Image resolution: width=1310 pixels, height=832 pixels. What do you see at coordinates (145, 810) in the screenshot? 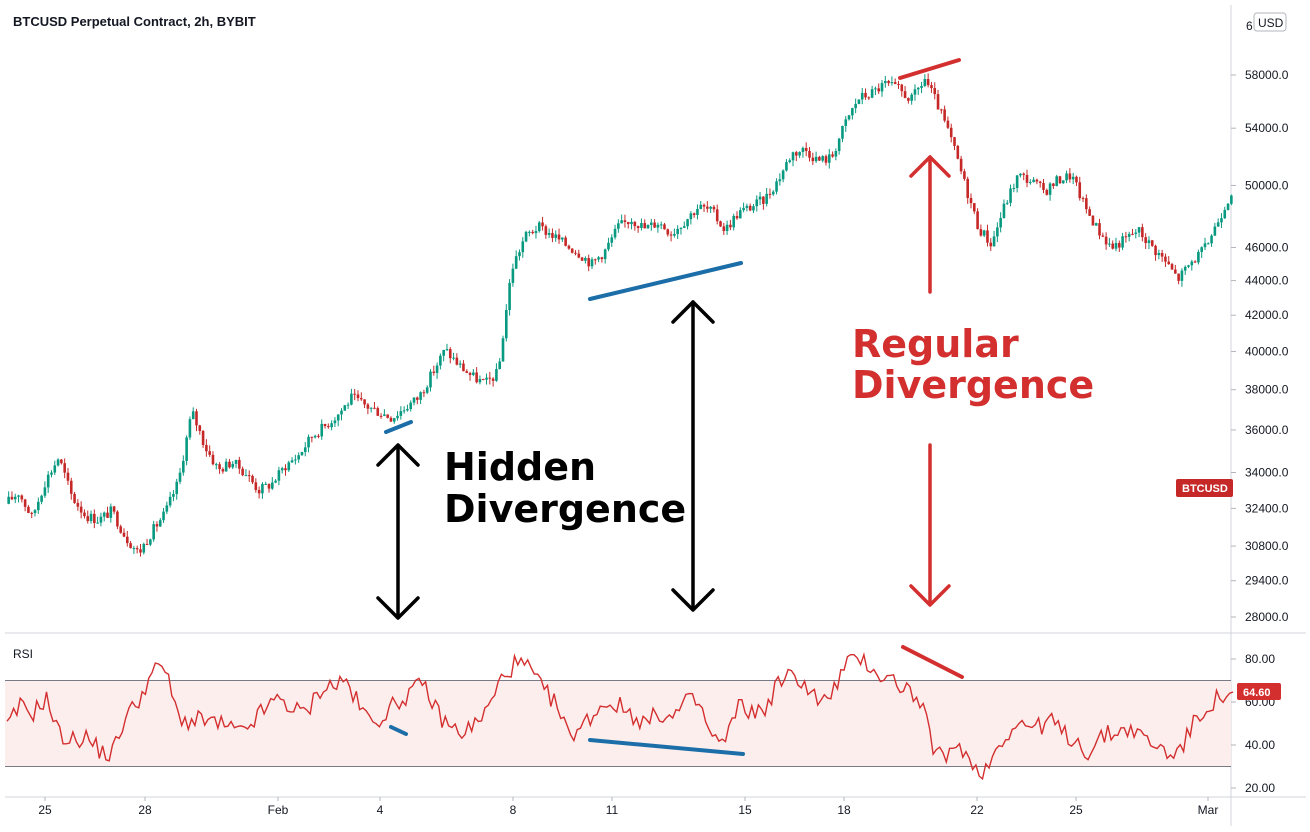
I see `time-tick-label: 28` at bounding box center [145, 810].